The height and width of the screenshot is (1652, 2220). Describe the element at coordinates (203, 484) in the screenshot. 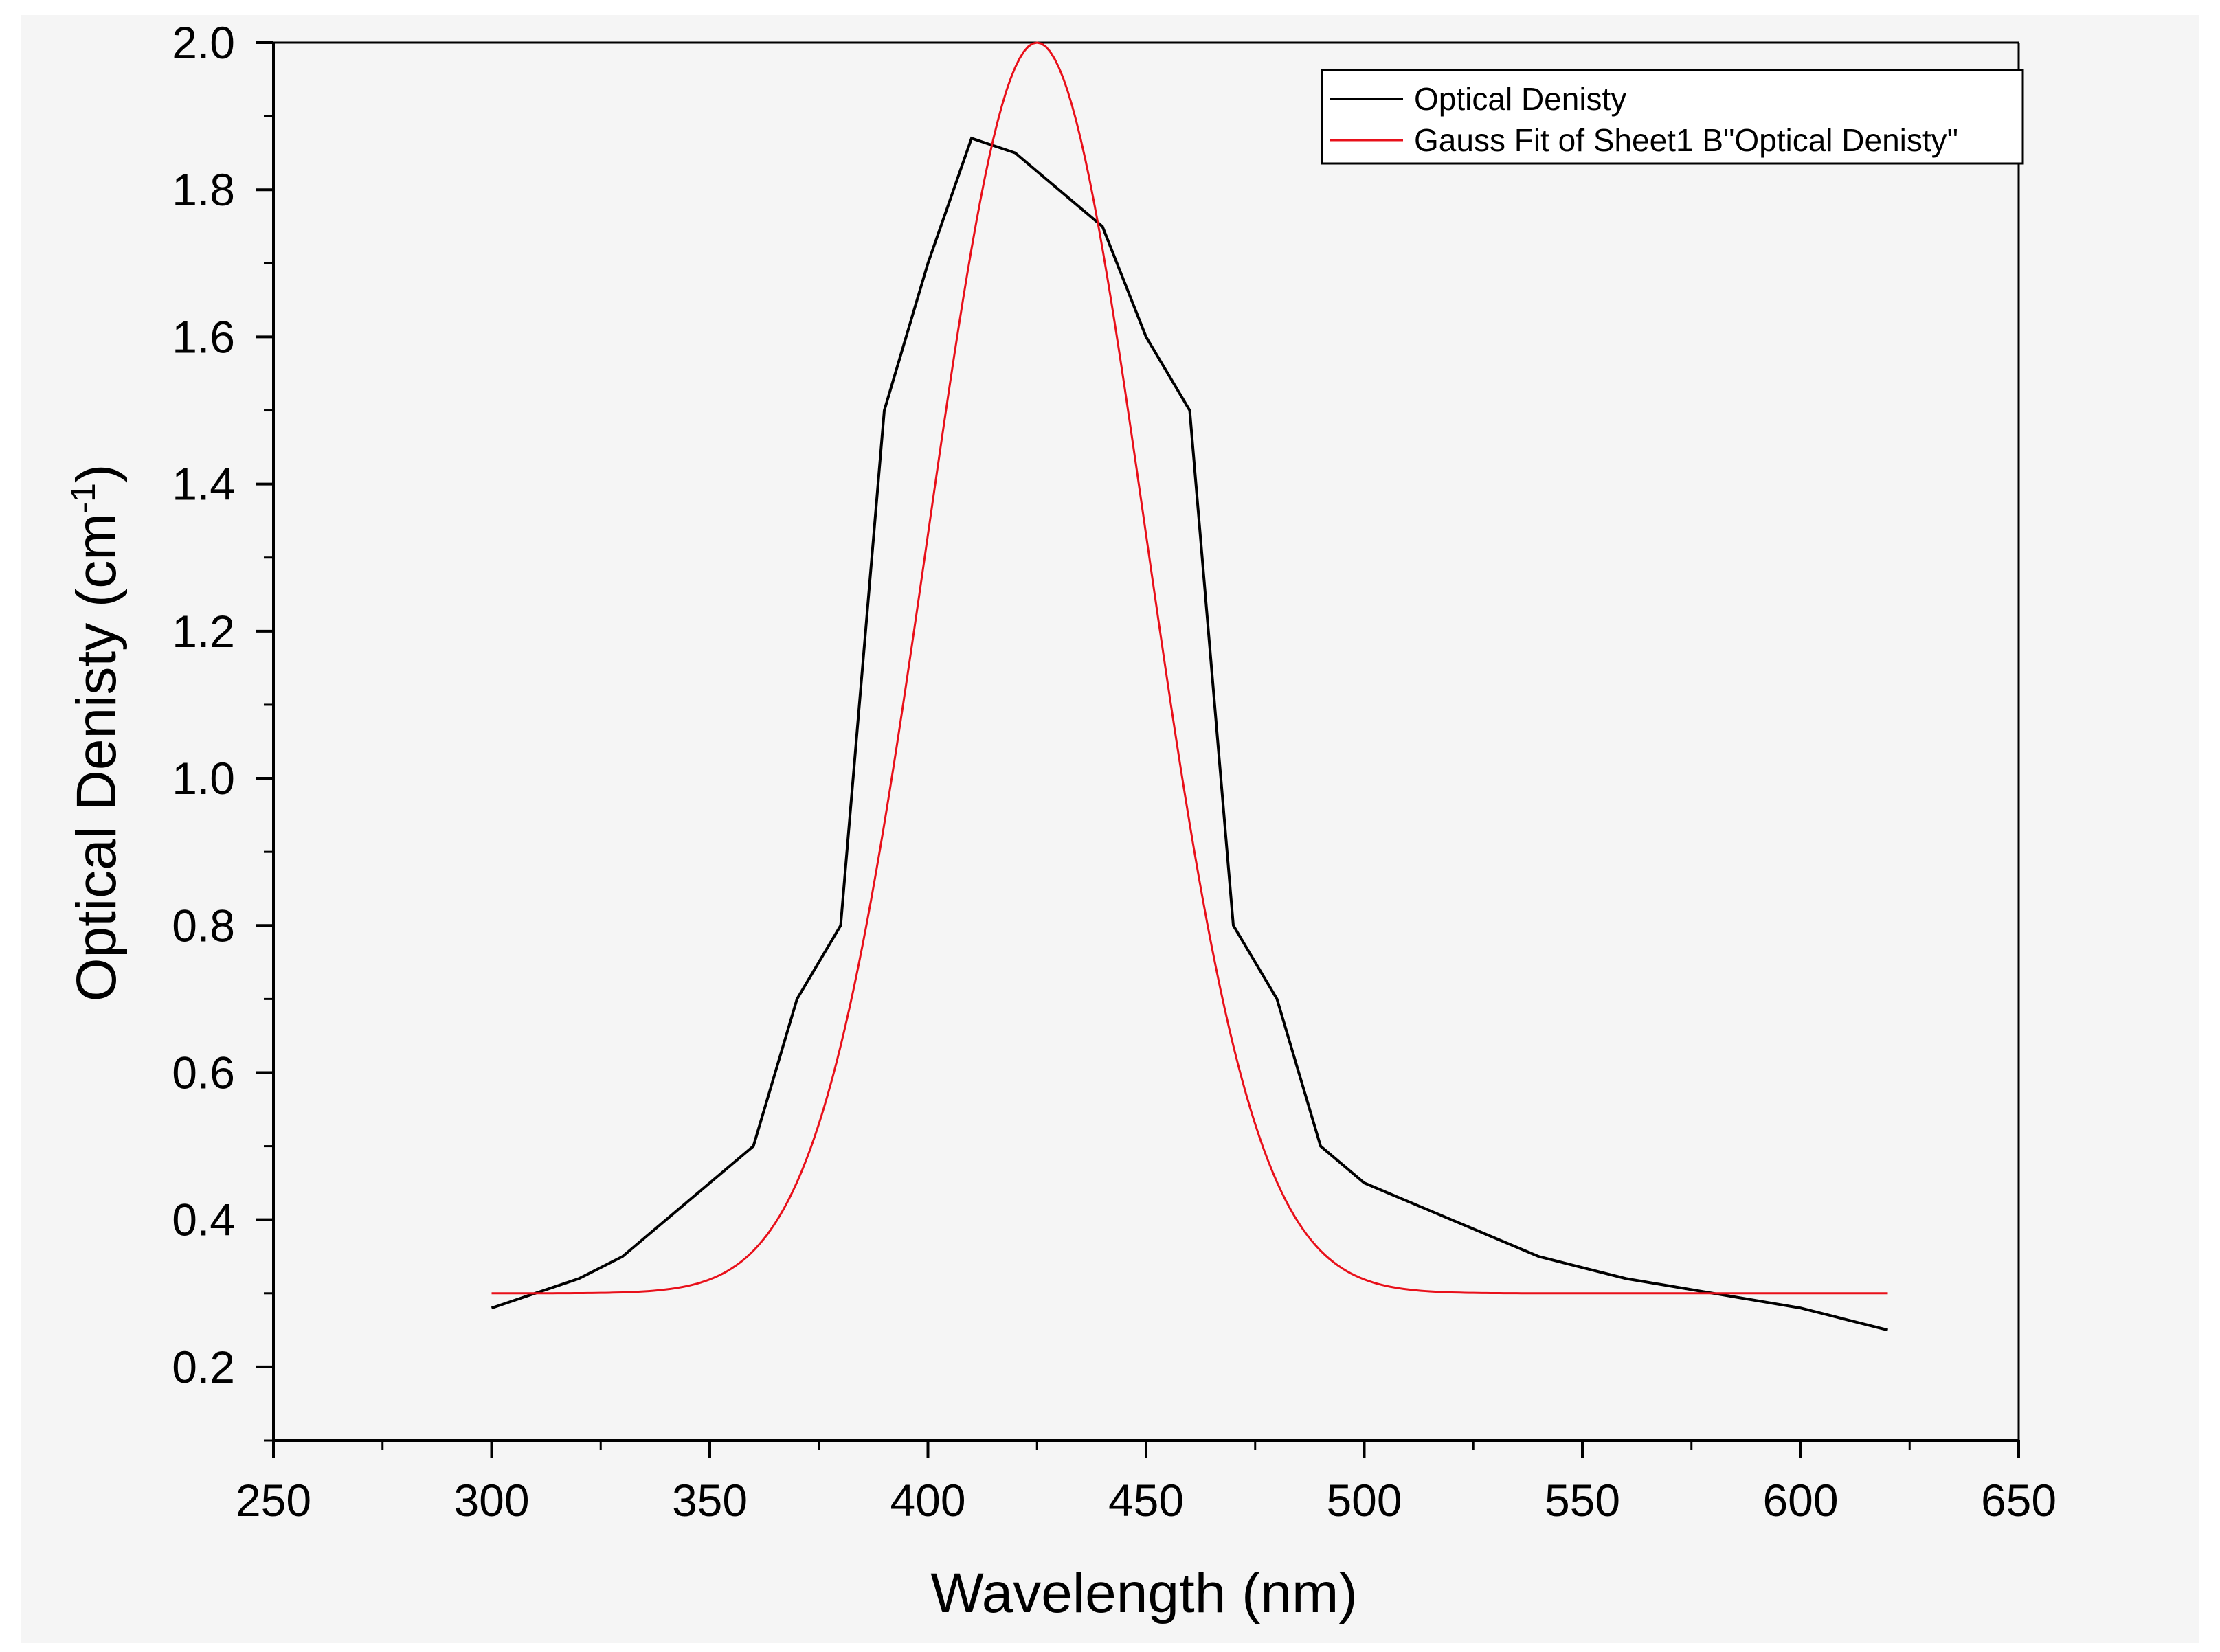

I see `y-tick-label-1.4: 1.4` at that location.